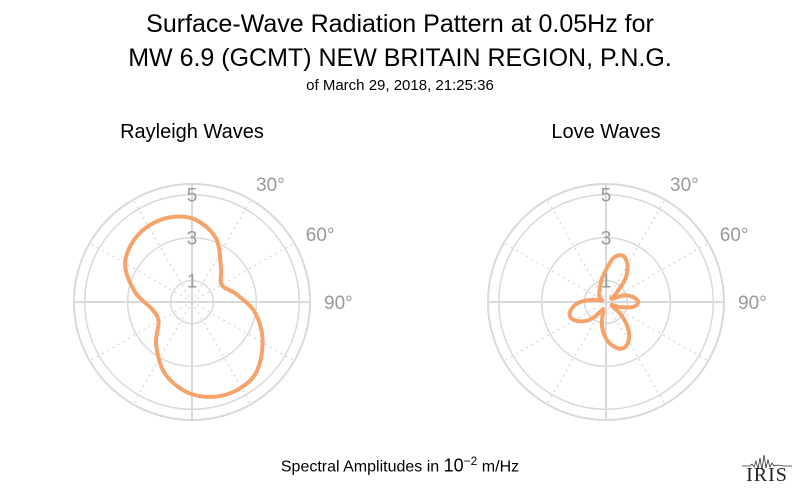 Image resolution: width=800 pixels, height=496 pixels. I want to click on love-angle-tick-label: 30°, so click(684, 185).